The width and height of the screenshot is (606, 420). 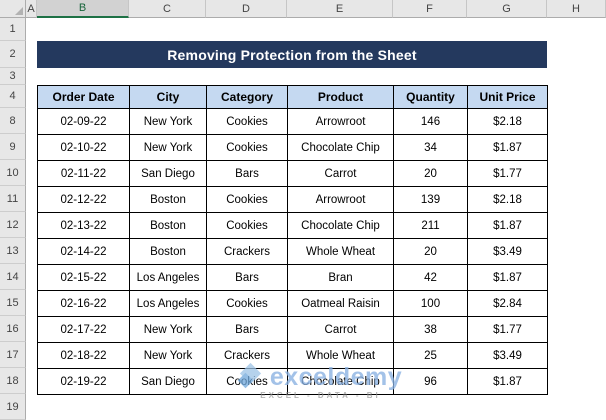 What do you see at coordinates (430, 303) in the screenshot?
I see `table-cell: 100` at bounding box center [430, 303].